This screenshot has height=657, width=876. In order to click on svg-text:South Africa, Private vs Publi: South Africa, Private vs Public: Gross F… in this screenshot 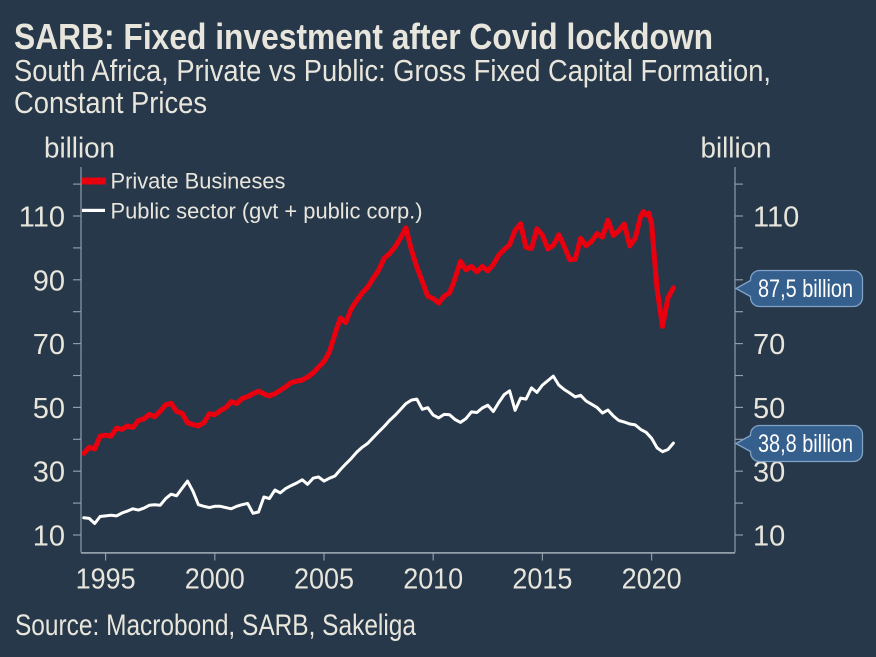, I will do `click(392, 70)`.